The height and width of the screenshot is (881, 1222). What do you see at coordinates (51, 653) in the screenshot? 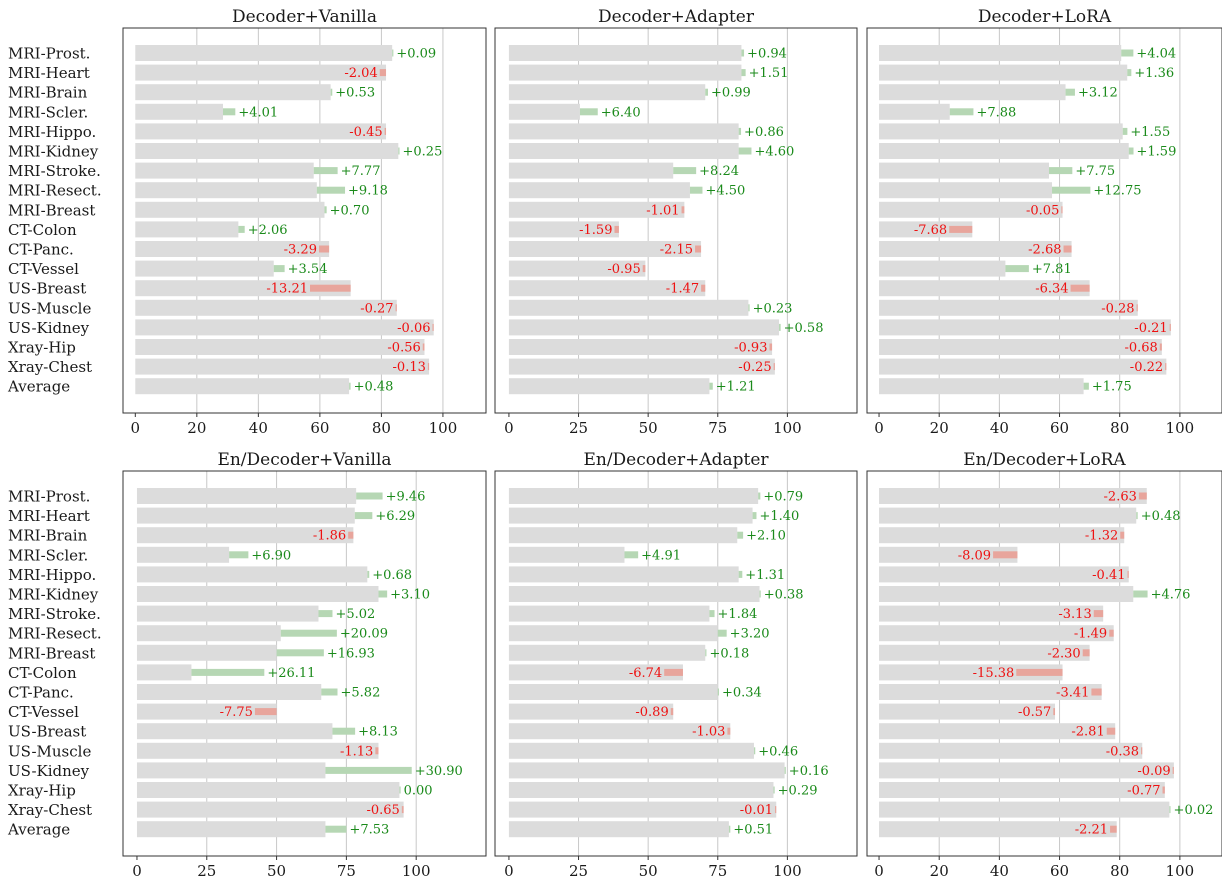
I see `category-label: MRI-Breast` at bounding box center [51, 653].